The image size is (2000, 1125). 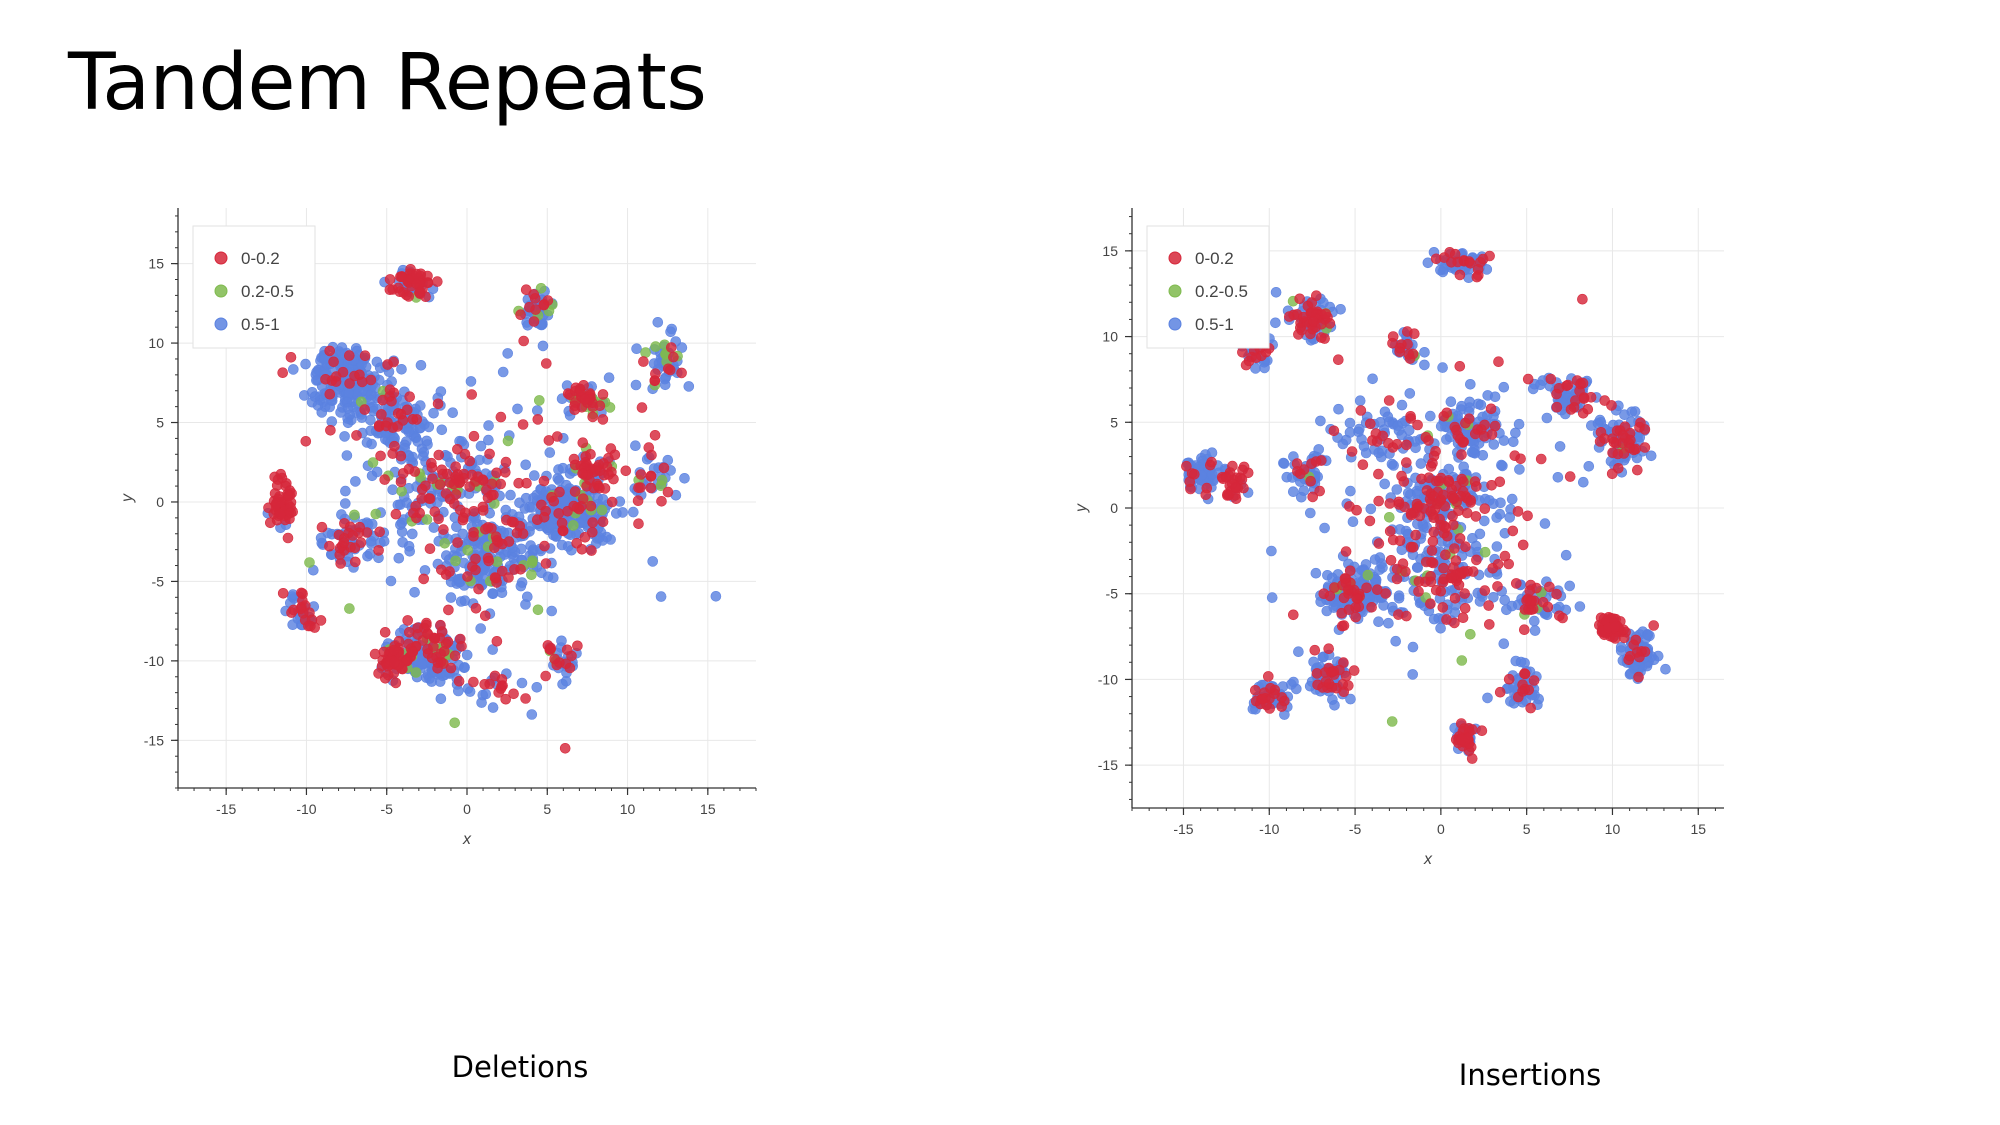 I want to click on legend-box, so click(x=1208, y=287).